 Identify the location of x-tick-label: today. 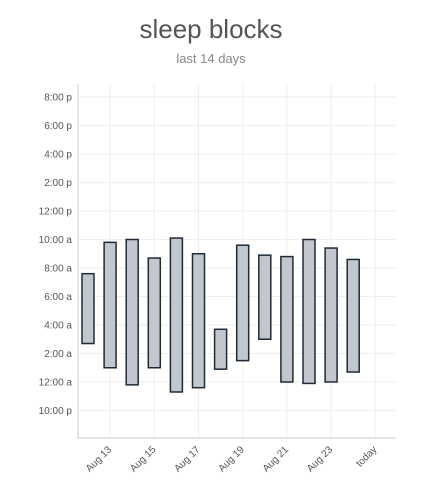
(366, 456).